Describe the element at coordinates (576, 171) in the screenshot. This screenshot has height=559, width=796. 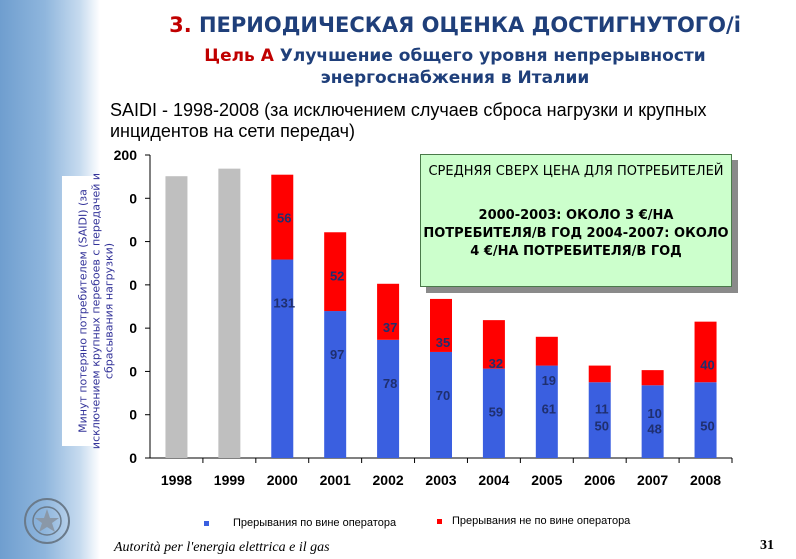
I see `callout-title: СРЕДНЯЯ СВЕРХ ЦЕНА ДЛЯ ПОТРЕБИТЕЛЕЙ` at that location.